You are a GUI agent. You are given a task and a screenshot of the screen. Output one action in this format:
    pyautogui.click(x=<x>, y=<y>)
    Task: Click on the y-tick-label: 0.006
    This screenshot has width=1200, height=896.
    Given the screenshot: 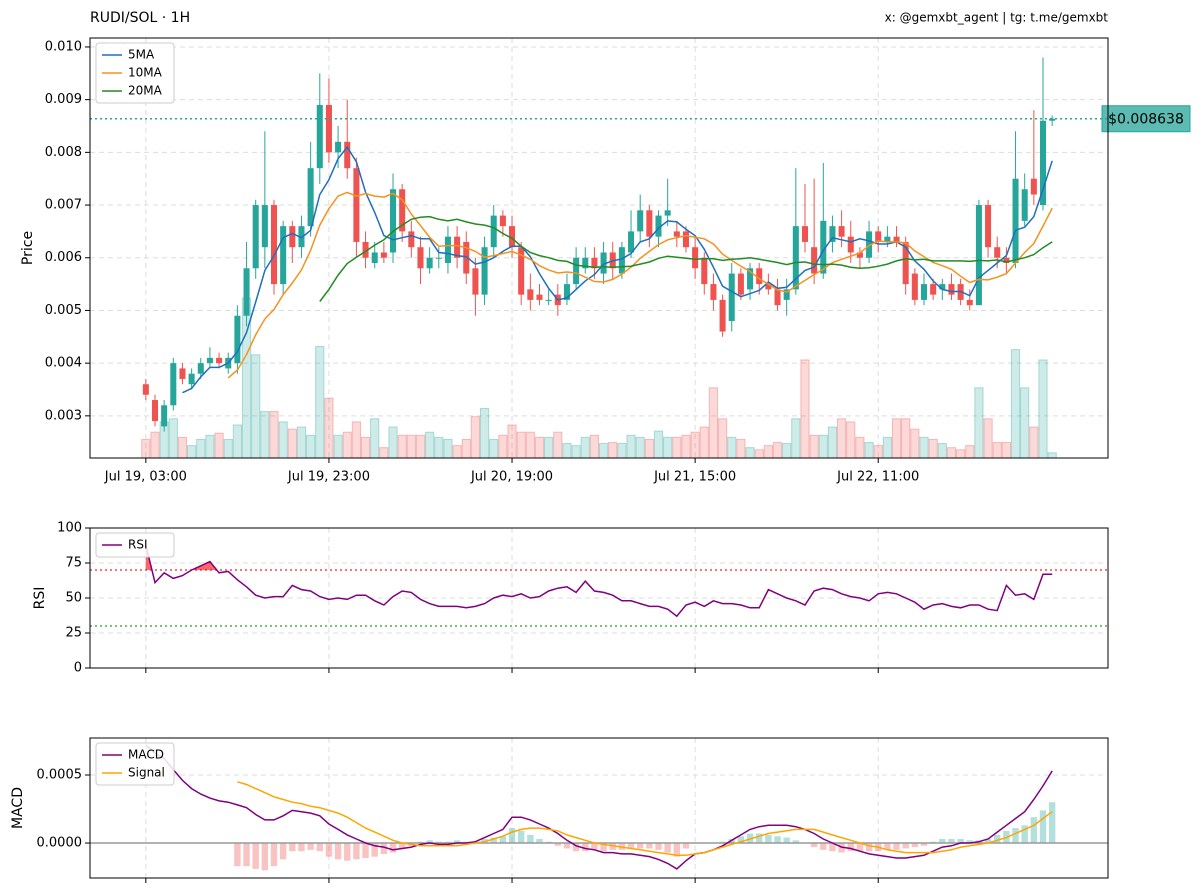 What is the action you would take?
    pyautogui.click(x=63, y=257)
    